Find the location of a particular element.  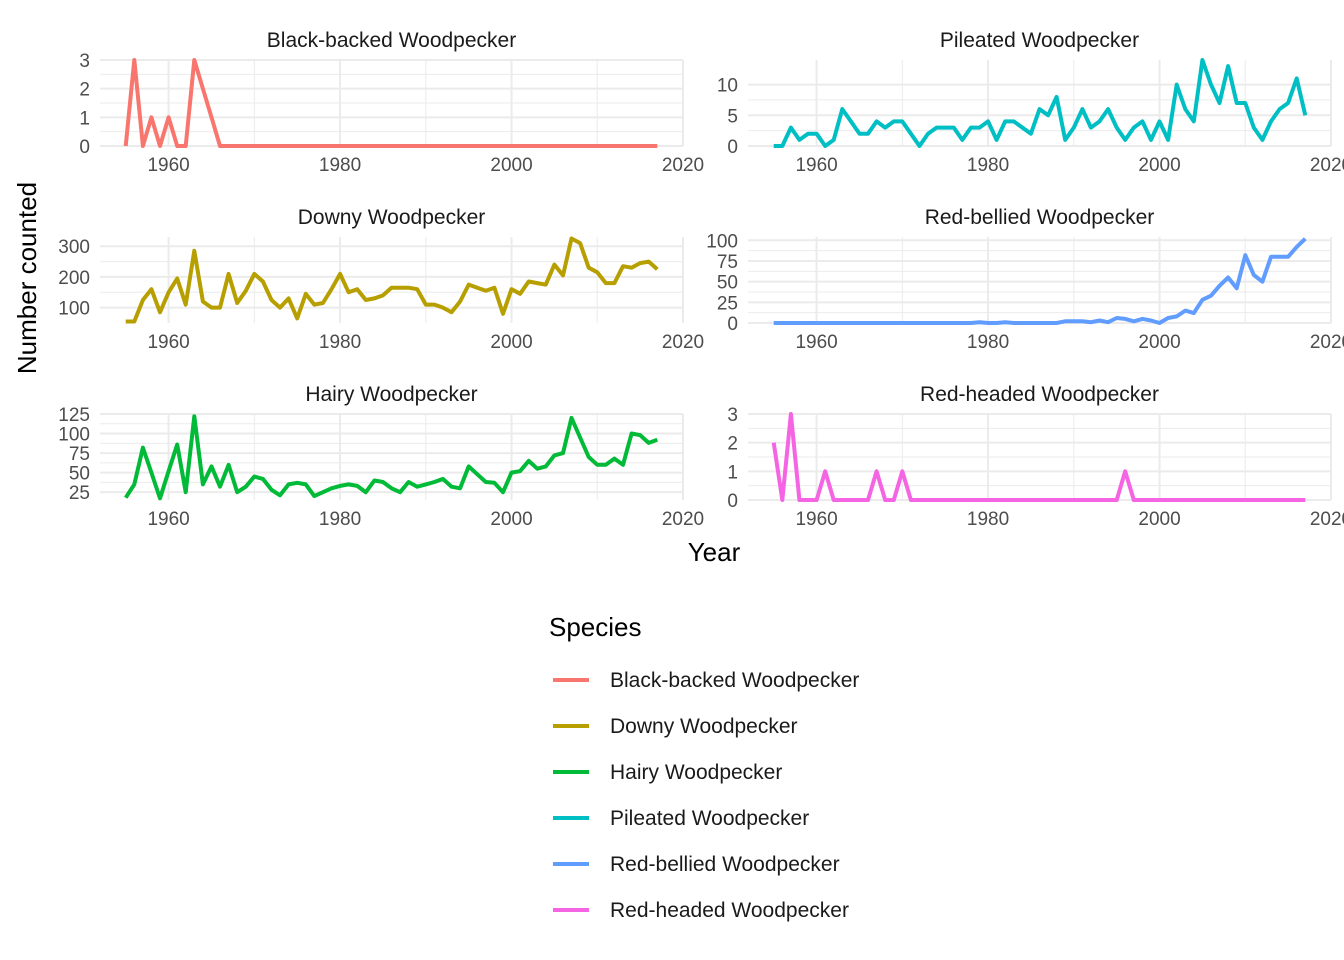

facet-title: Red-headed Woodpecker is located at coordinates (1039, 394).